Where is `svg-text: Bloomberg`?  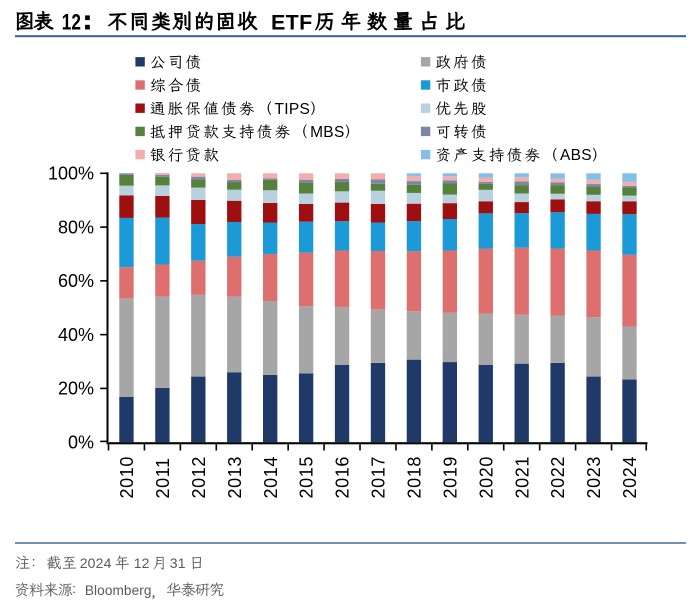
svg-text: Bloomberg is located at coordinates (118, 590).